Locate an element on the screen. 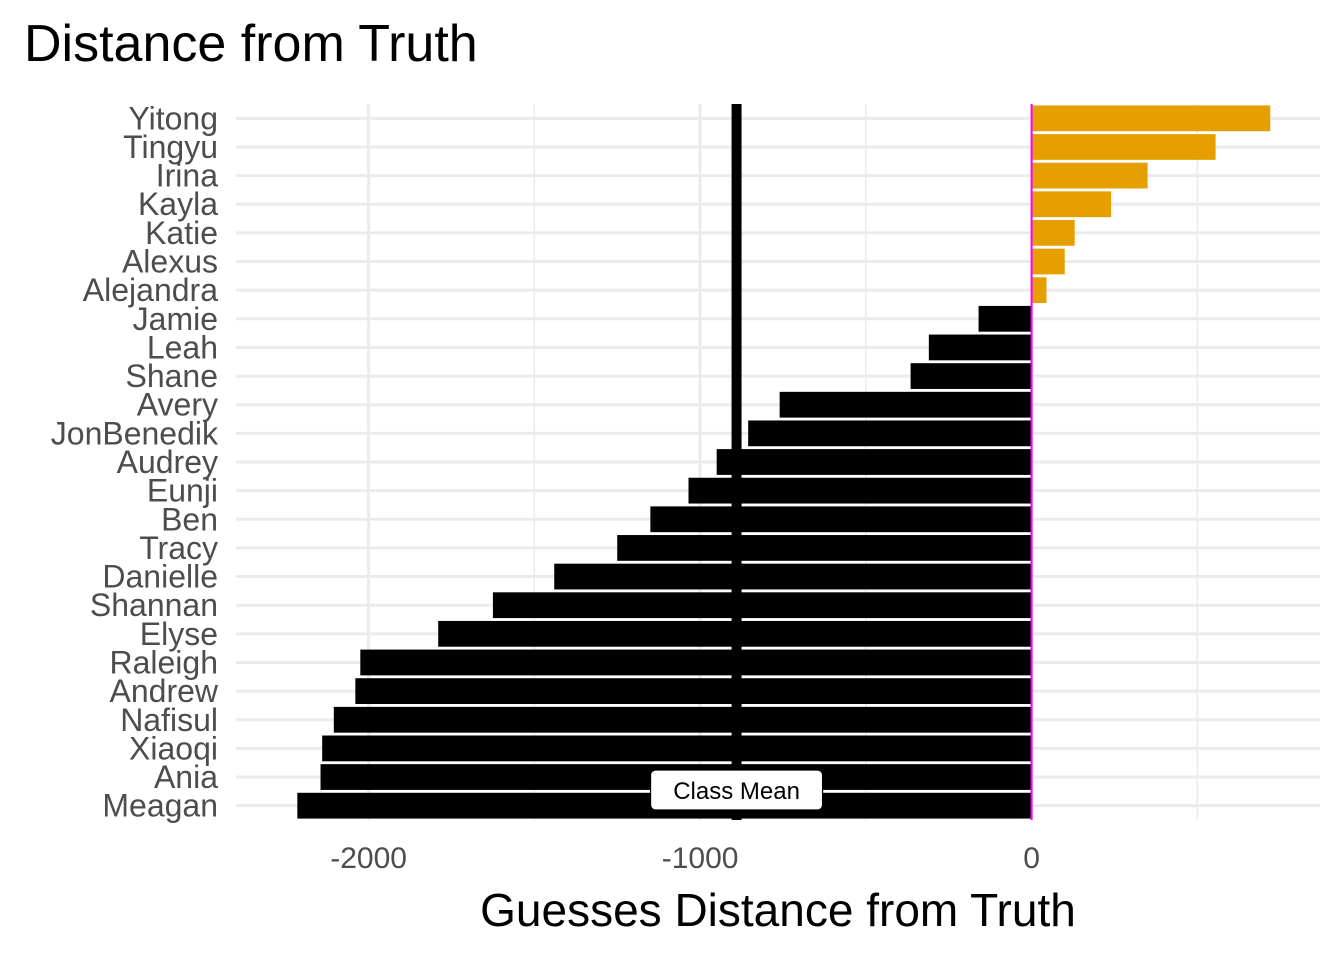 The image size is (1344, 960). y-tick-label: Alejandra is located at coordinates (150, 290).